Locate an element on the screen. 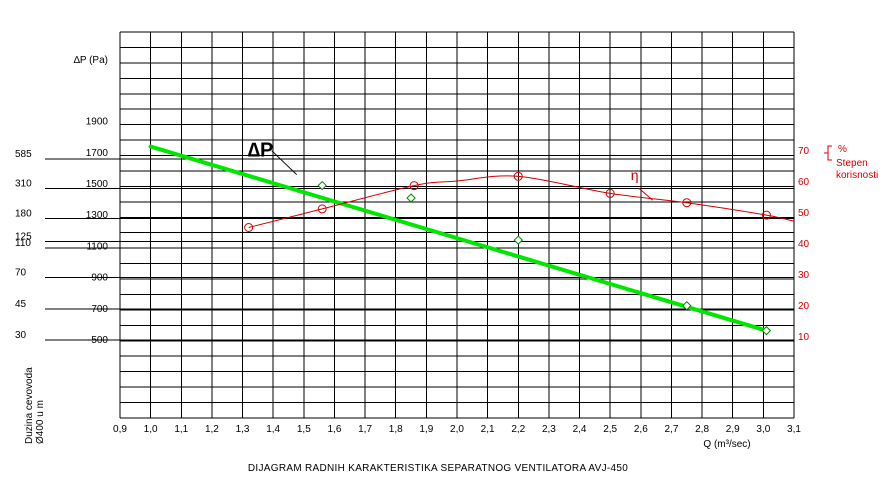  y-left-tick-label: 1100 is located at coordinates (97, 246).